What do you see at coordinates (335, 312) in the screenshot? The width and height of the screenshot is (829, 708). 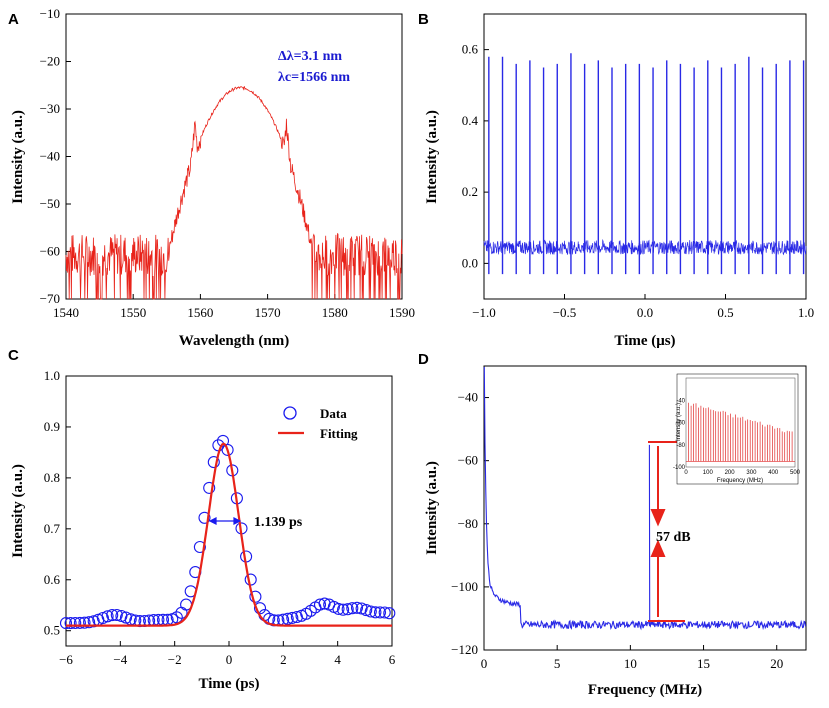 I see `xtick-label: 1580` at bounding box center [335, 312].